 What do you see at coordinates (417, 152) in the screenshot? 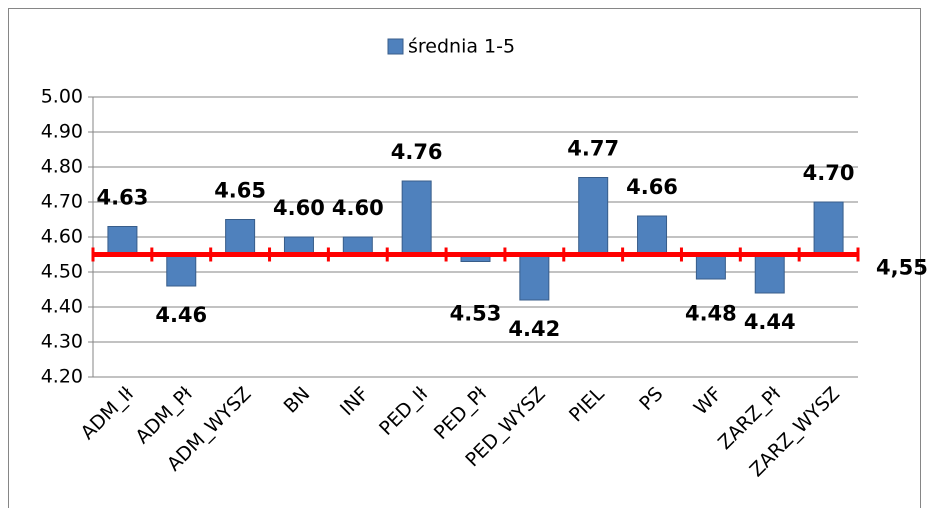
I see `value-label: 4.76` at bounding box center [417, 152].